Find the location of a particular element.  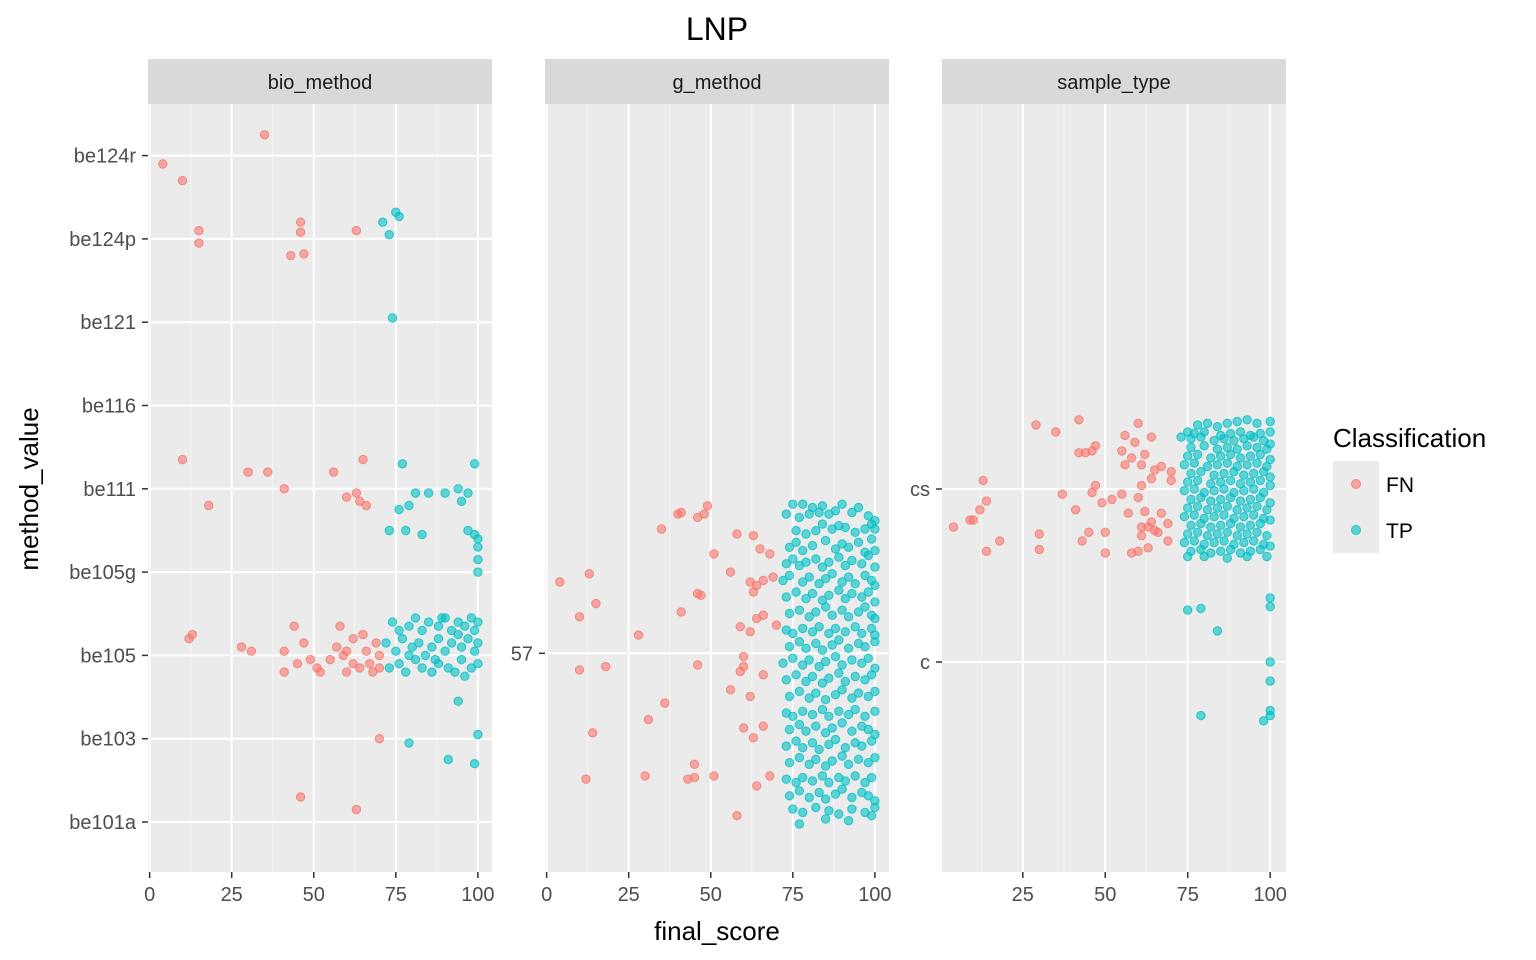

series-TP is located at coordinates (430, 488).